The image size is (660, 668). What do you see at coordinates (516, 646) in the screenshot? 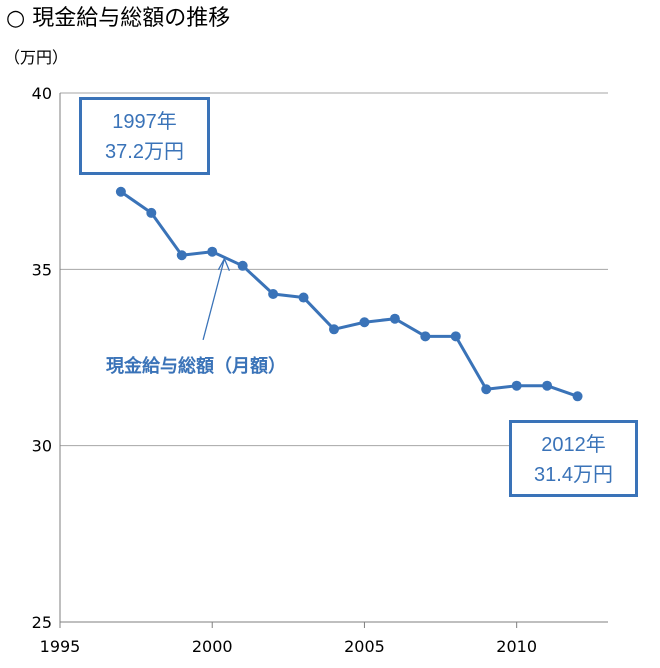
I see `x-tick-label-2010: 2010` at bounding box center [516, 646].